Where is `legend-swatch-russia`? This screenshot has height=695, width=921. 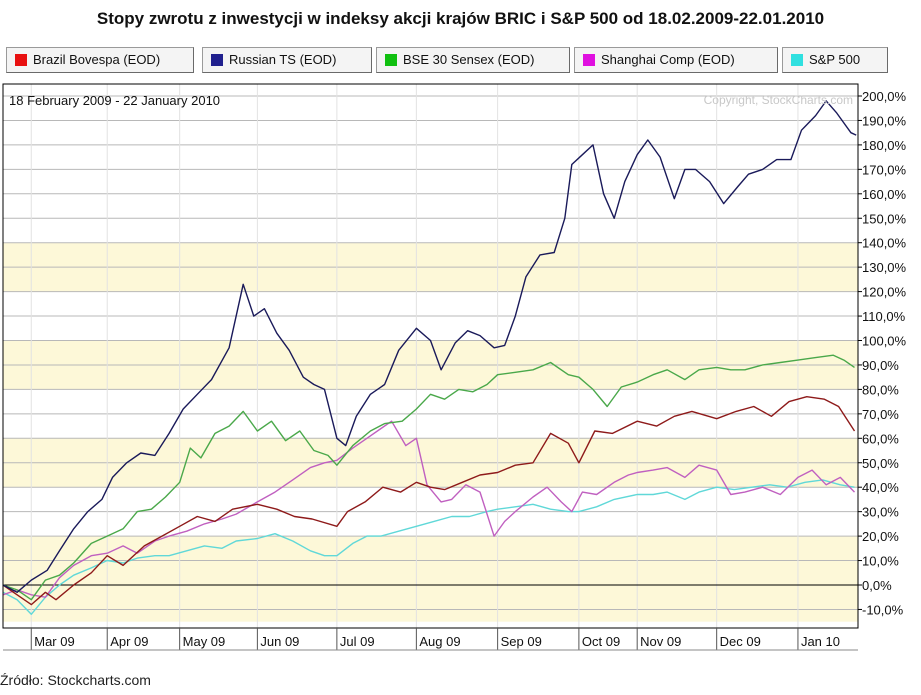
legend-swatch-russia is located at coordinates (217, 60).